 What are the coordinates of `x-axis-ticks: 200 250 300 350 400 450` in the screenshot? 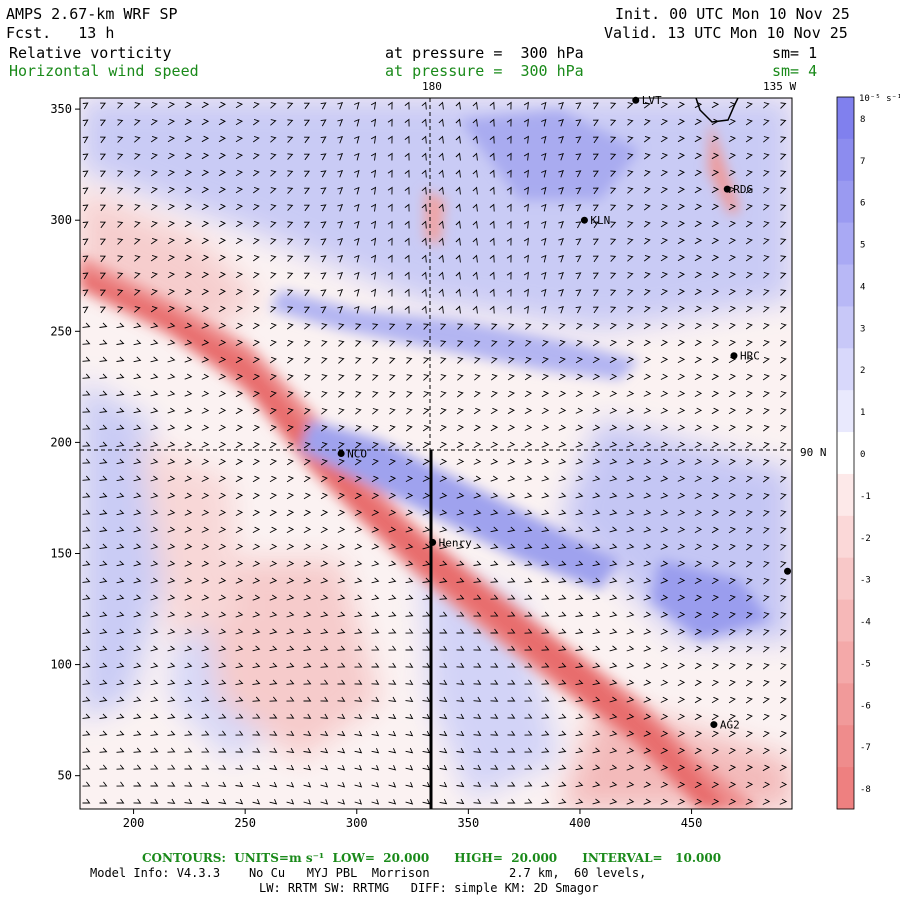 It's located at (413, 819).